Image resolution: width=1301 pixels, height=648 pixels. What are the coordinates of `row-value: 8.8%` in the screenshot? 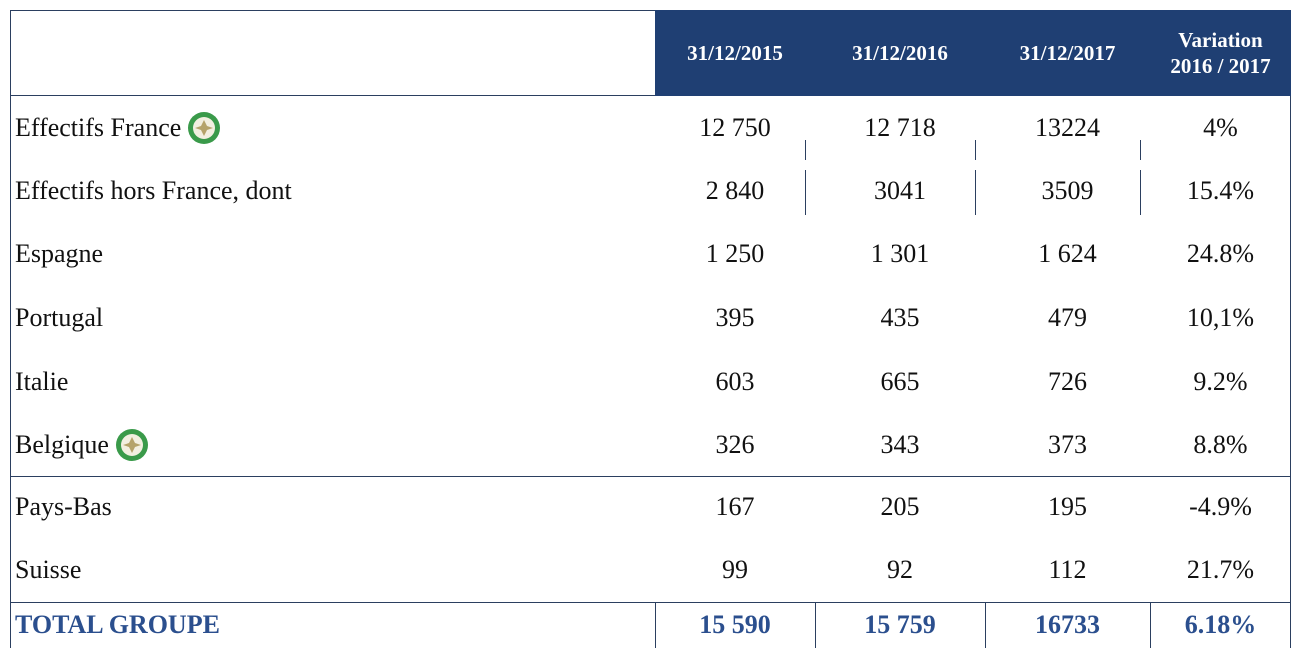 It's located at (1220, 445).